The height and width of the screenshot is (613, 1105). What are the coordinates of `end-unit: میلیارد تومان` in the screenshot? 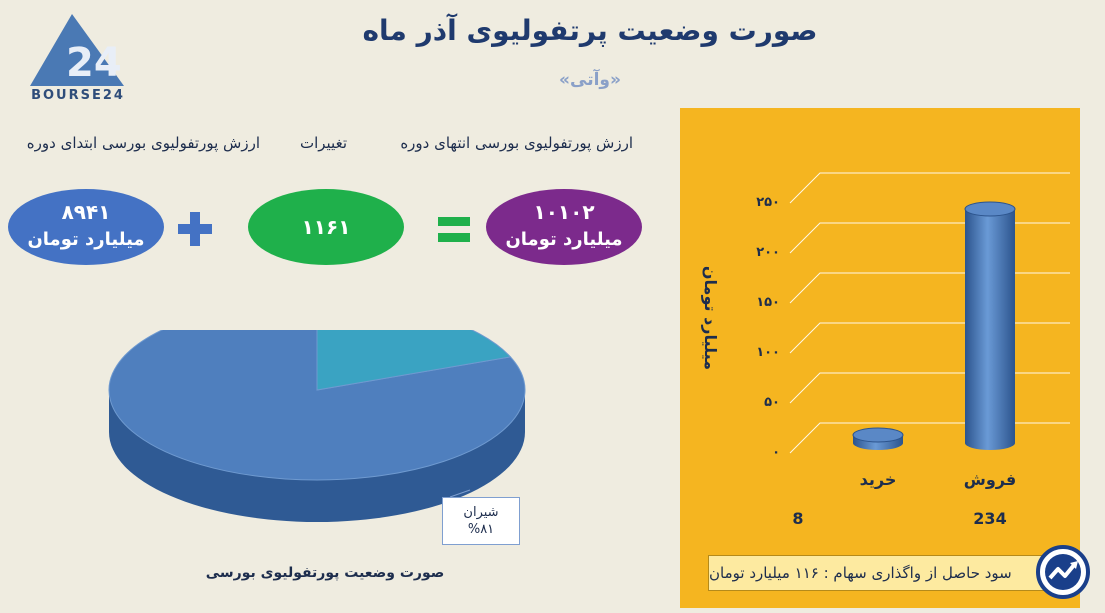 It's located at (564, 239).